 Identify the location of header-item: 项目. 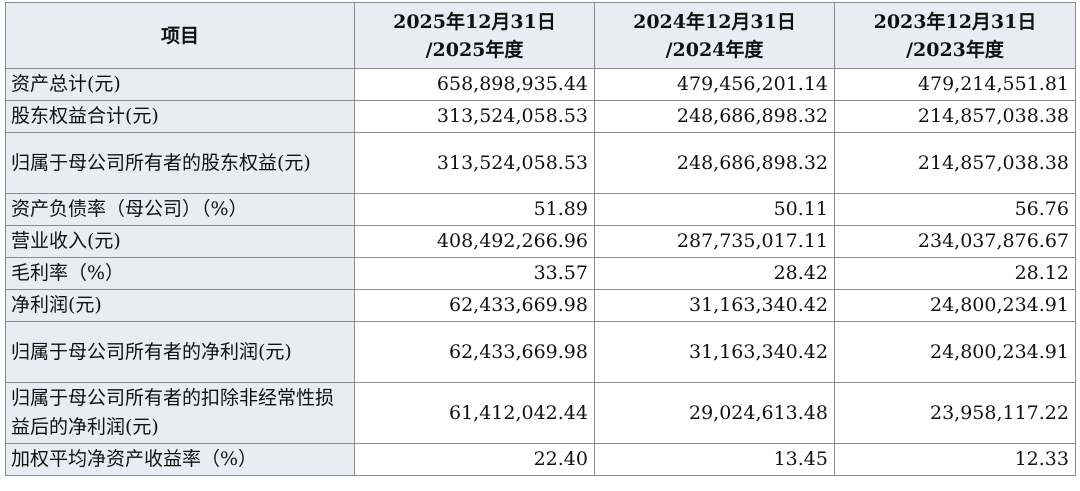
(180, 35).